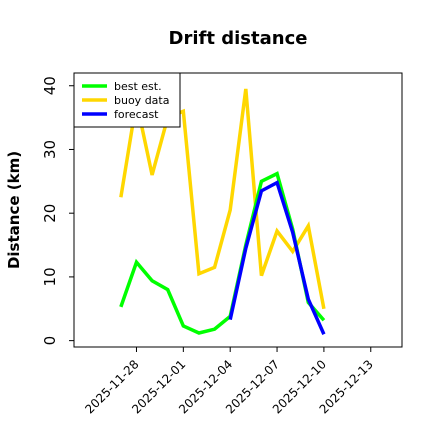  What do you see at coordinates (138, 86) in the screenshot?
I see `legend-label-best-est: best est.` at bounding box center [138, 86].